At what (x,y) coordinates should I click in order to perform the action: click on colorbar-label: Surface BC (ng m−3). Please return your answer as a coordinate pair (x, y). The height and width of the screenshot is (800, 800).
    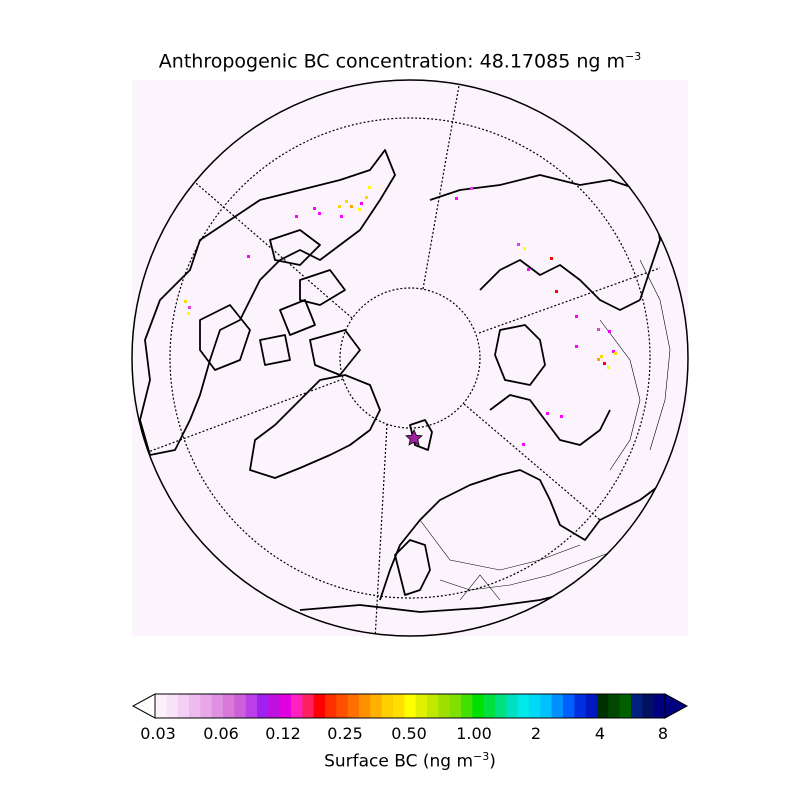
    Looking at the image, I should click on (400, 761).